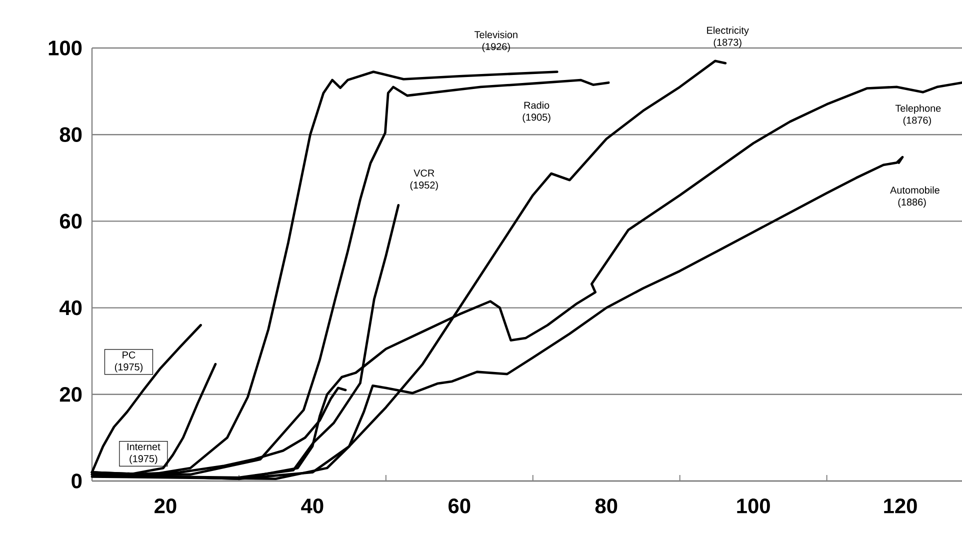 The width and height of the screenshot is (962, 552). I want to click on x-tick-label: 40, so click(312, 506).